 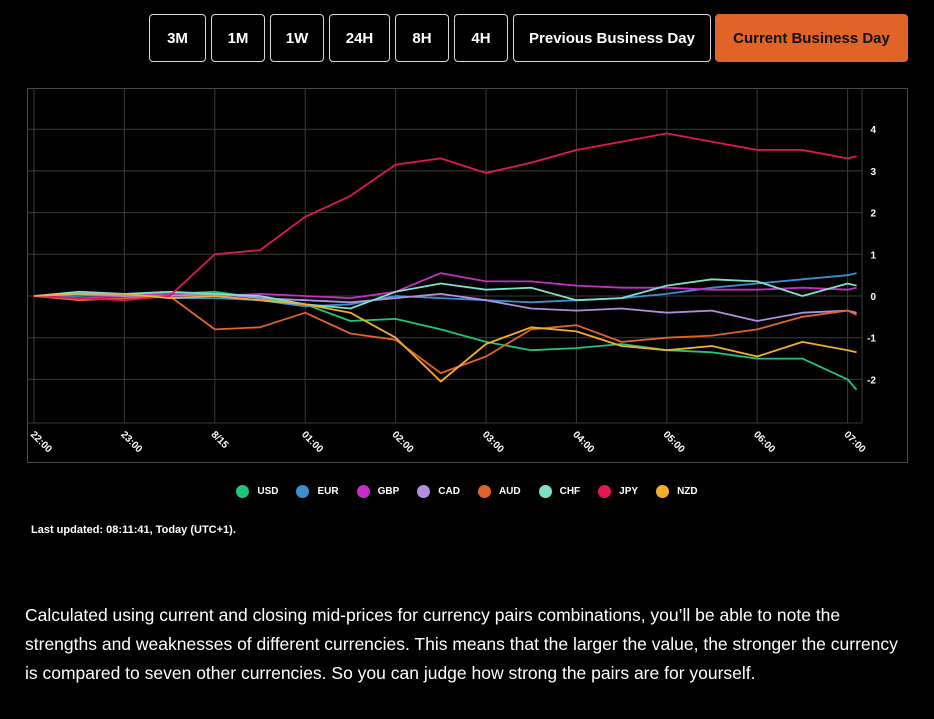 I want to click on tab-current-business-day: Current Business Day, so click(x=811, y=38).